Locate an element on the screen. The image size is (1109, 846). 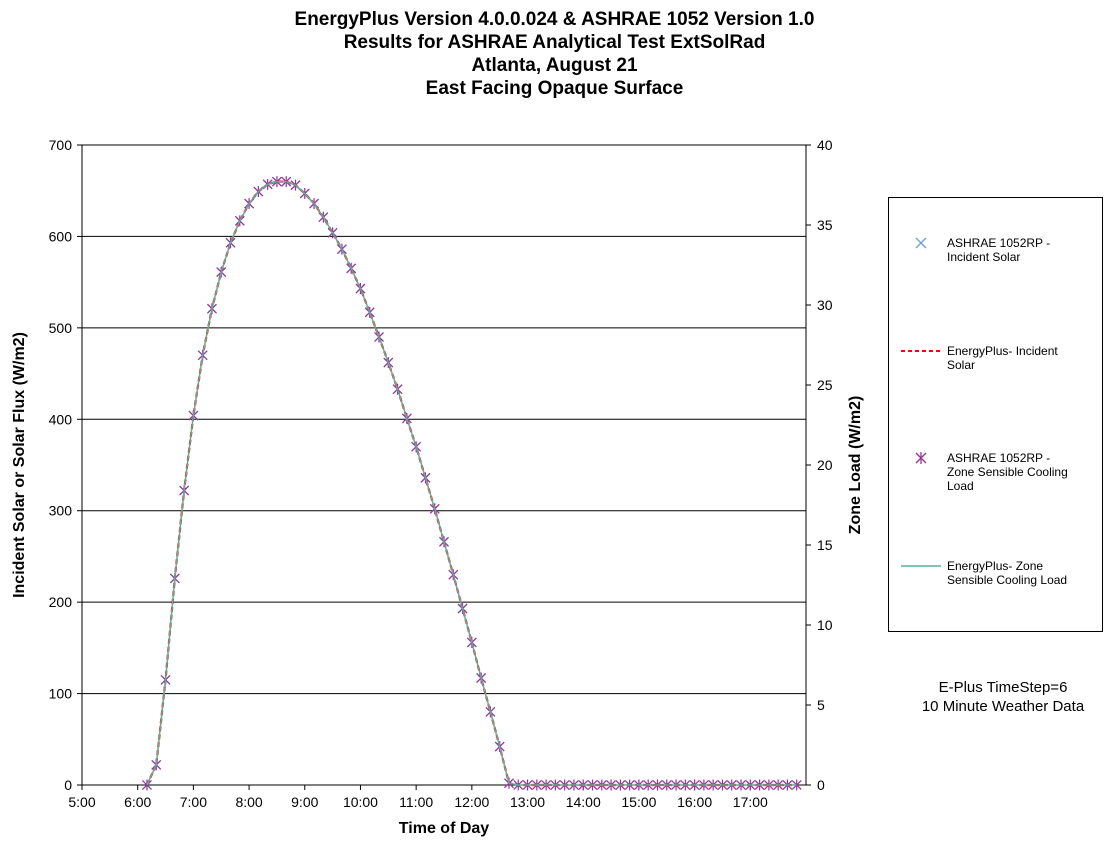
y2-tick-label: 25 is located at coordinates (825, 385).